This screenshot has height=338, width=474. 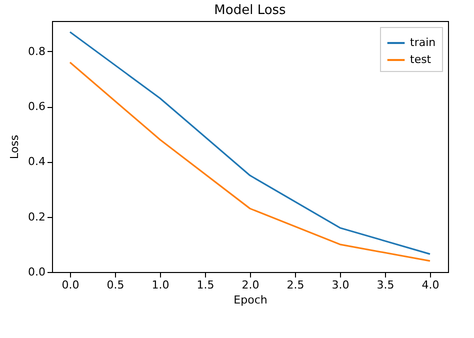 What do you see at coordinates (251, 285) in the screenshot?
I see `x-tick-label: 2.0` at bounding box center [251, 285].